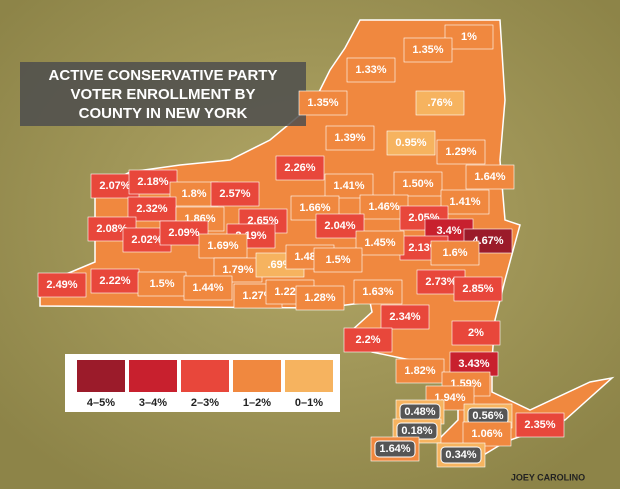 The image size is (620, 494). I want to click on title-background, so click(163, 94).